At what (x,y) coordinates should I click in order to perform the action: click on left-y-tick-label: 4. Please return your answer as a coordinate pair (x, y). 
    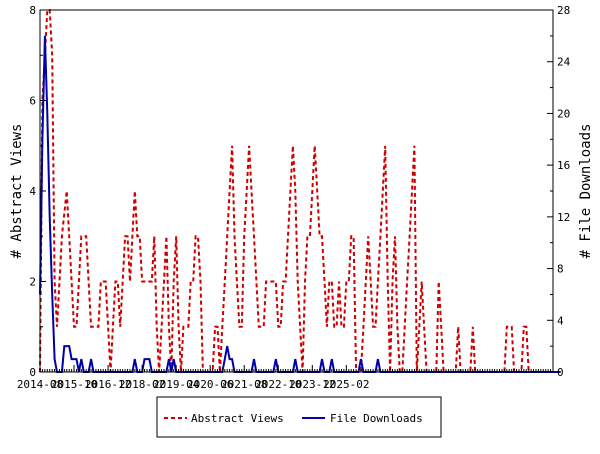
    Looking at the image, I should click on (32, 191).